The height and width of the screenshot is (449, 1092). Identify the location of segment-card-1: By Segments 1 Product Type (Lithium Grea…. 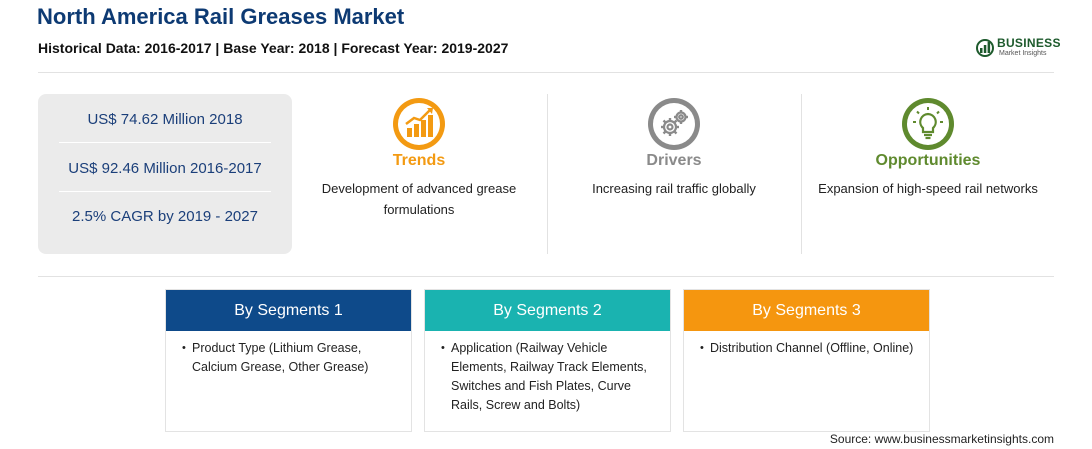
(288, 360).